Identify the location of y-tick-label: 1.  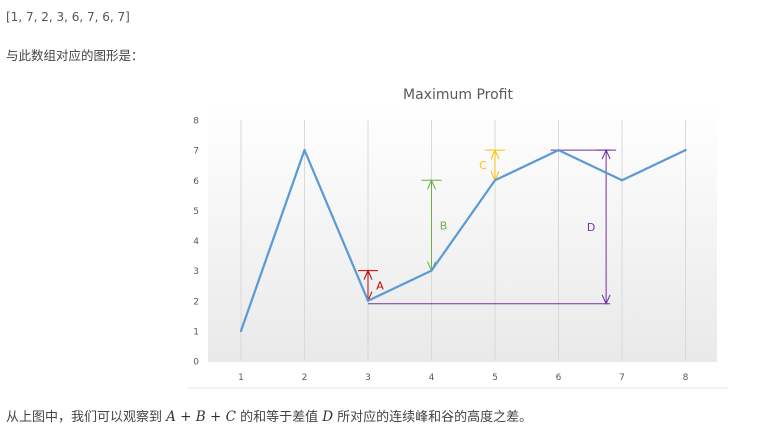
(196, 332).